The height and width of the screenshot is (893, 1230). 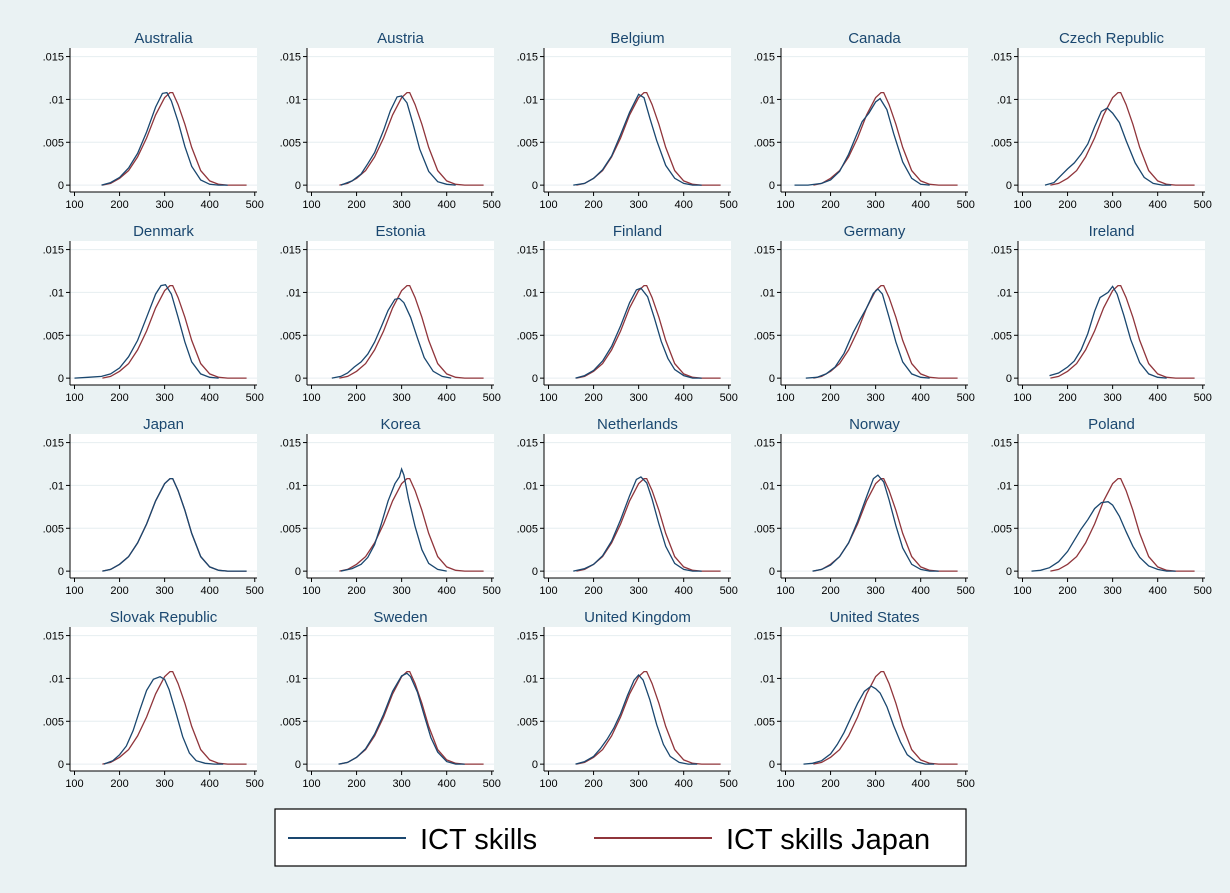 I want to click on plot-area-sweden, so click(x=400, y=699).